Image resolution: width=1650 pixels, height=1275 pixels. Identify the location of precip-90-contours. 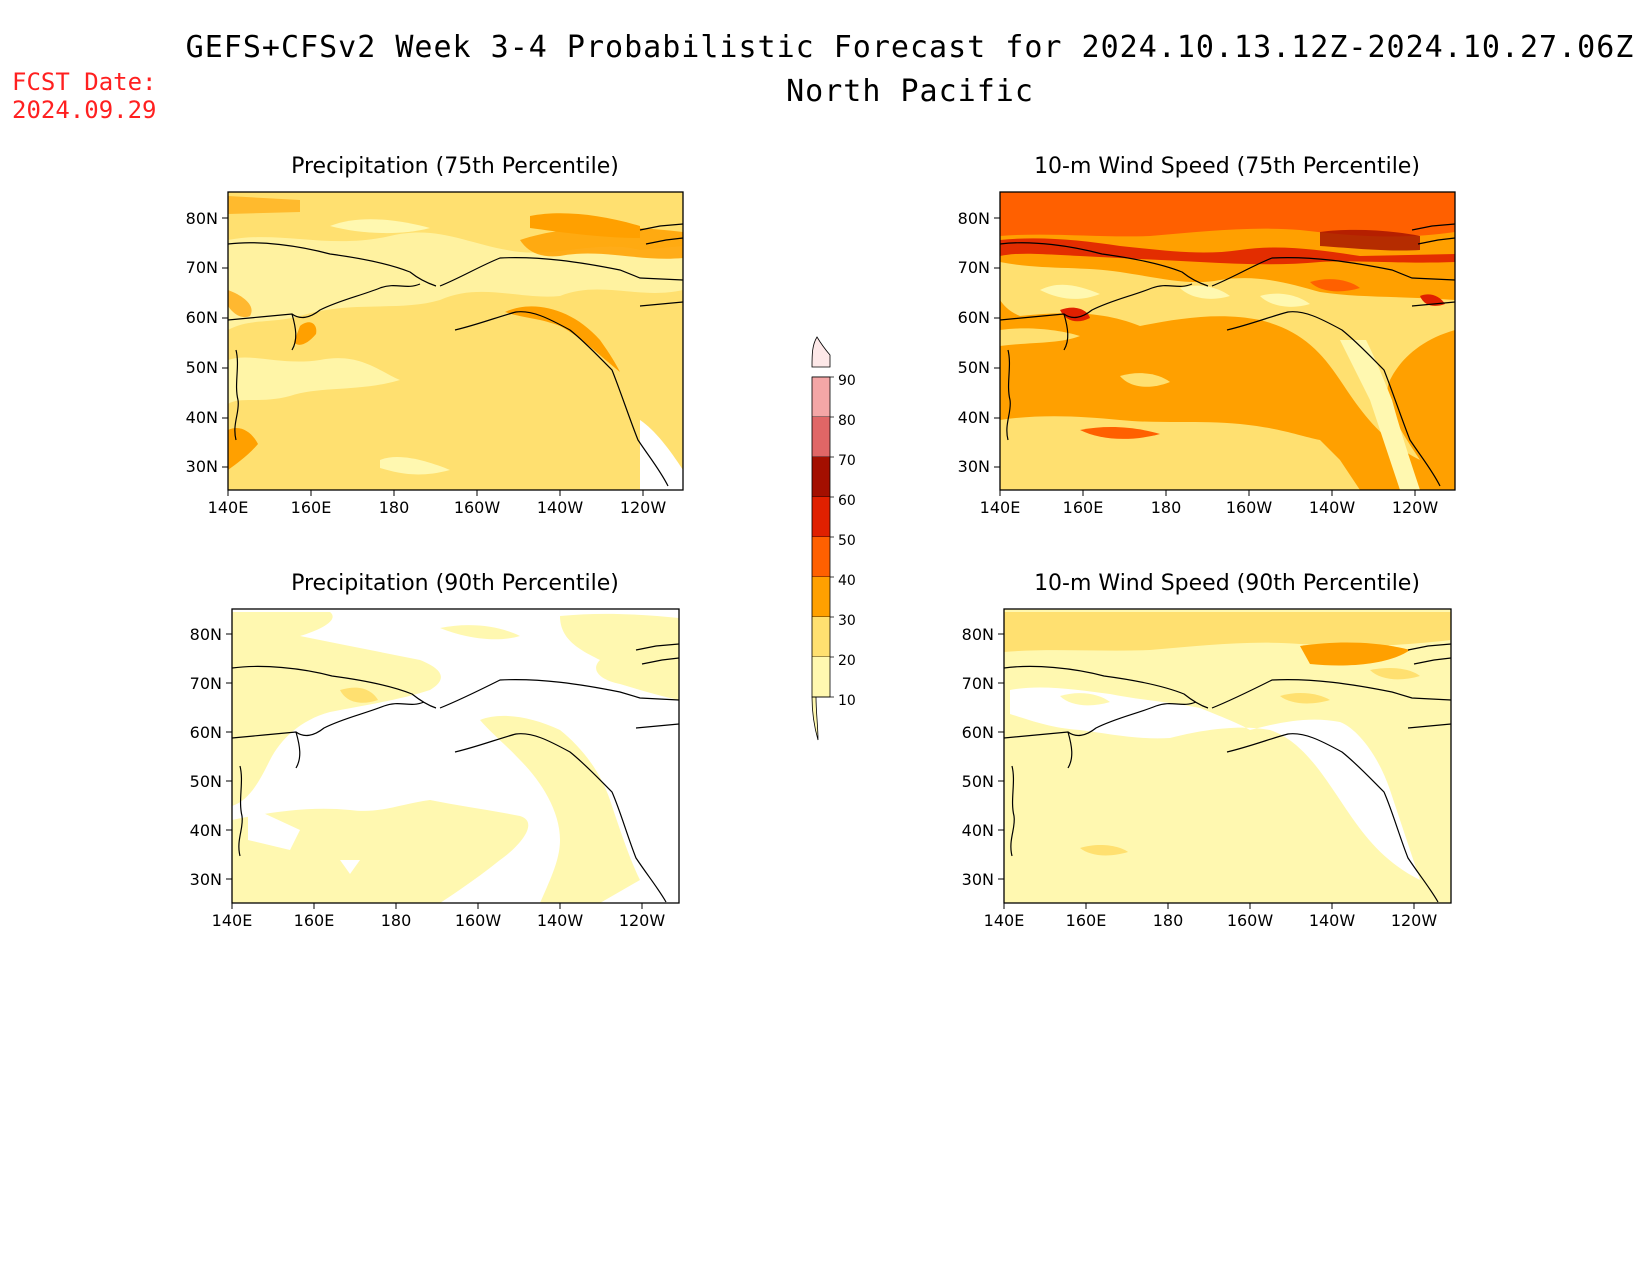
(455, 756).